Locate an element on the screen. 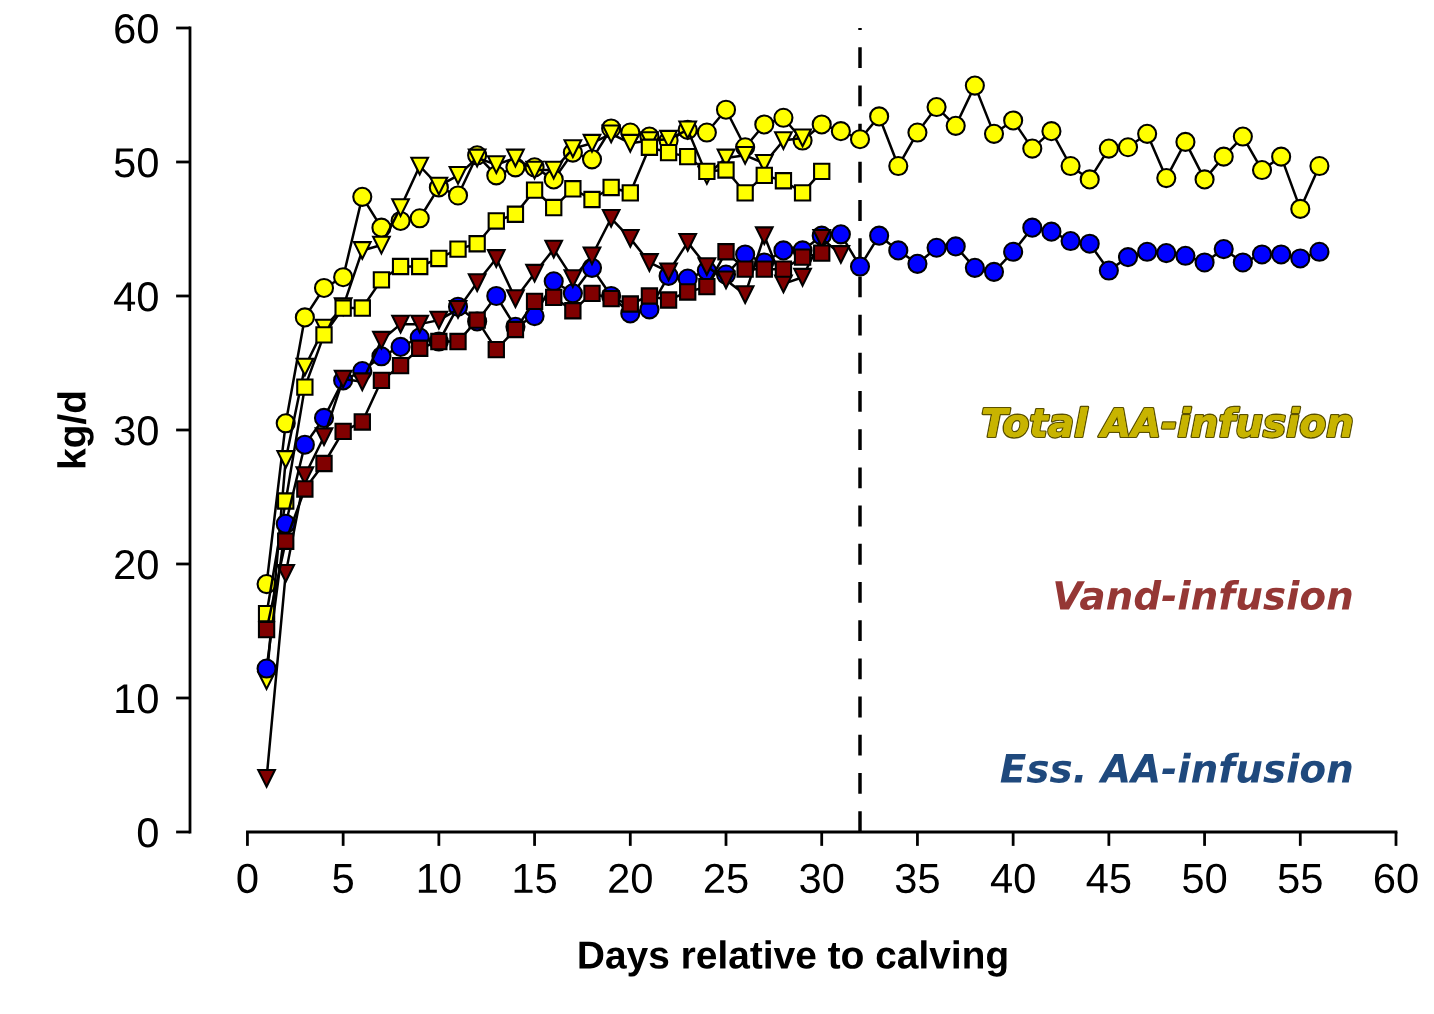  y-tick-label: 40 is located at coordinates (136, 296).